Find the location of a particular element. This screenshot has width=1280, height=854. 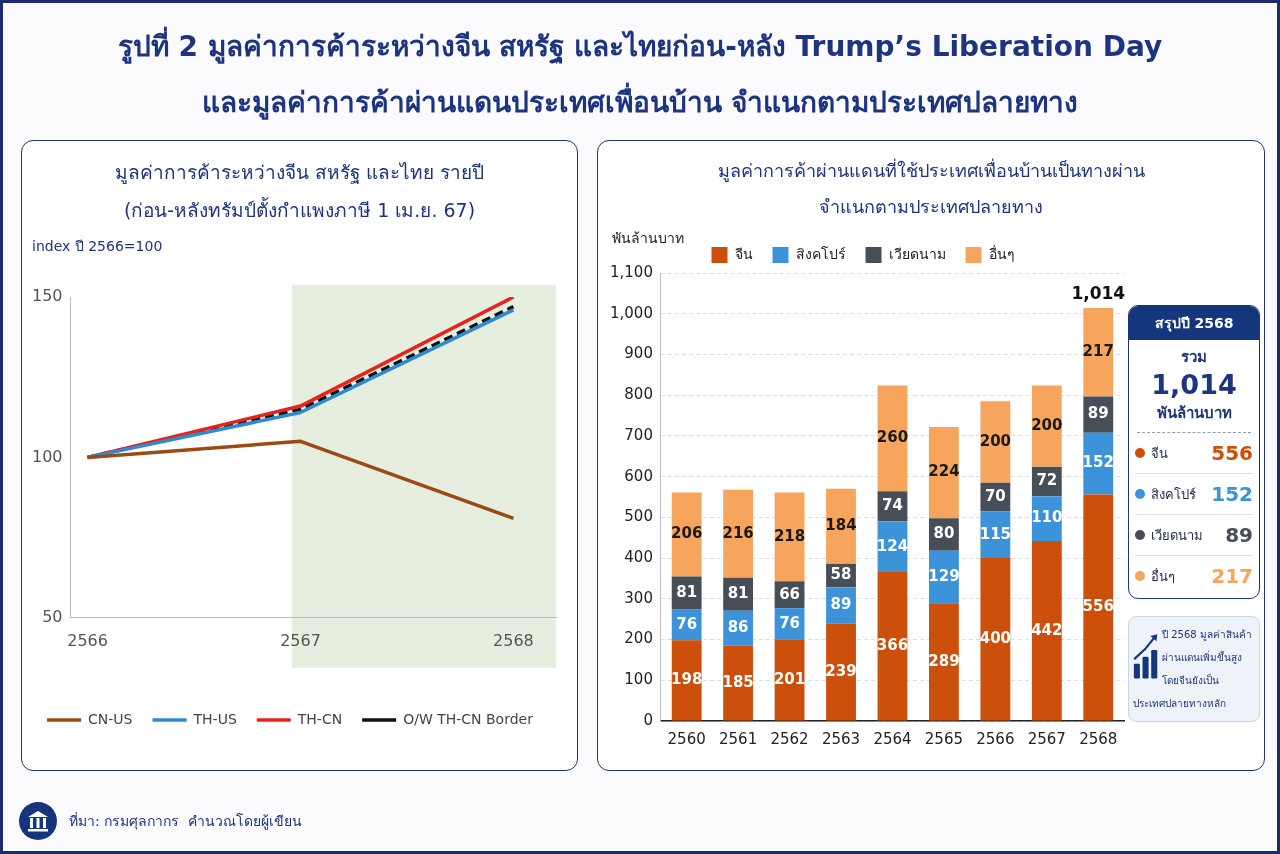

y-tick-label: 800 is located at coordinates (638, 394).